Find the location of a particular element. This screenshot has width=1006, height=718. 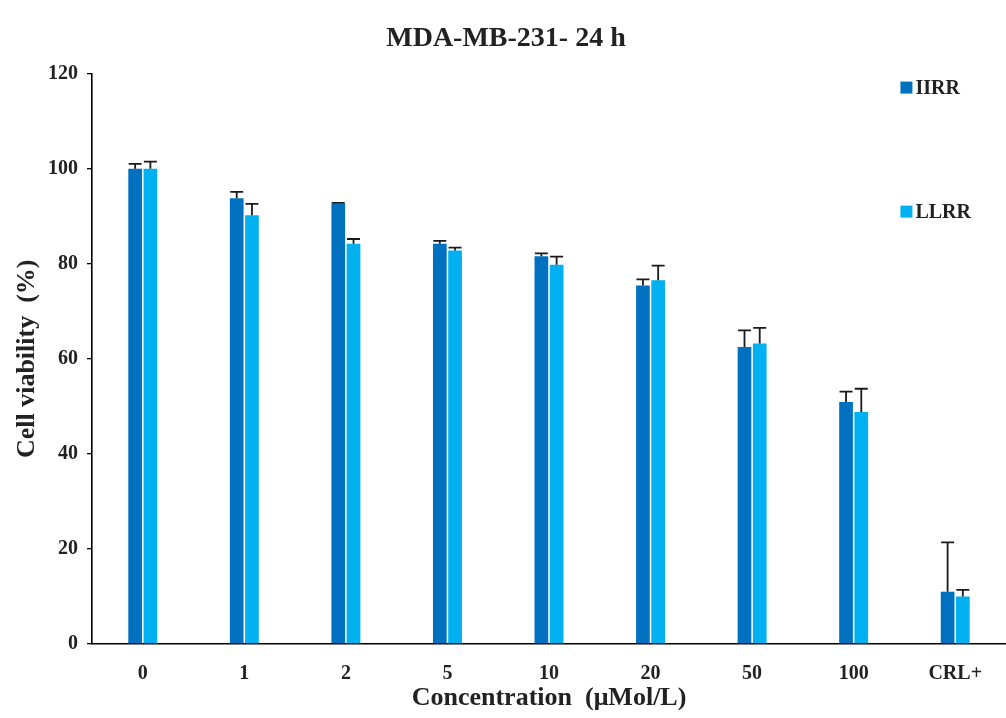

x-tick-label: 100 is located at coordinates (853, 672).